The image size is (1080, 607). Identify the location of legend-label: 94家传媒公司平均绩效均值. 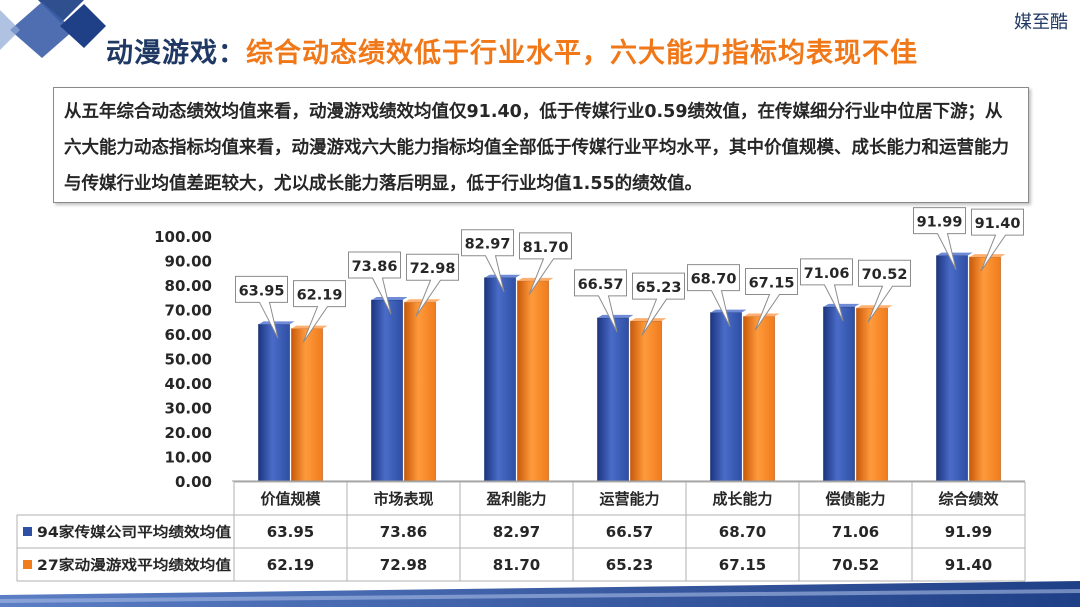
(134, 532).